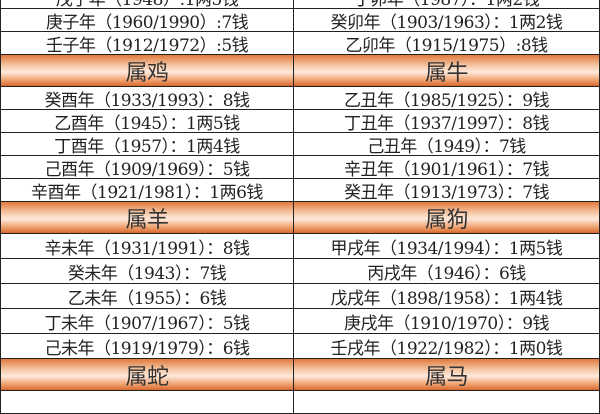 The image size is (600, 414). What do you see at coordinates (446, 70) in the screenshot?
I see `zodiac-header-right: 属牛` at bounding box center [446, 70].